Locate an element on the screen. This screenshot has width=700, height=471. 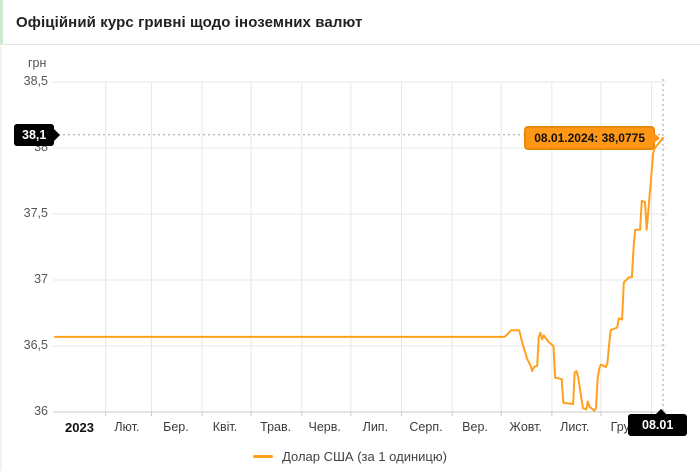
y-axis-tick-label: 37 is located at coordinates (41, 279).